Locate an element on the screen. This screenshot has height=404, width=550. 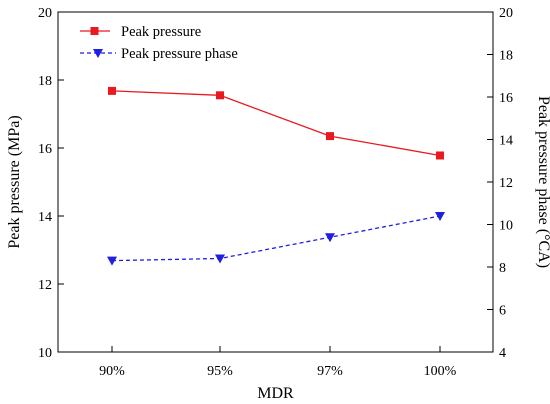
x-tick-label: 97% is located at coordinates (330, 371).